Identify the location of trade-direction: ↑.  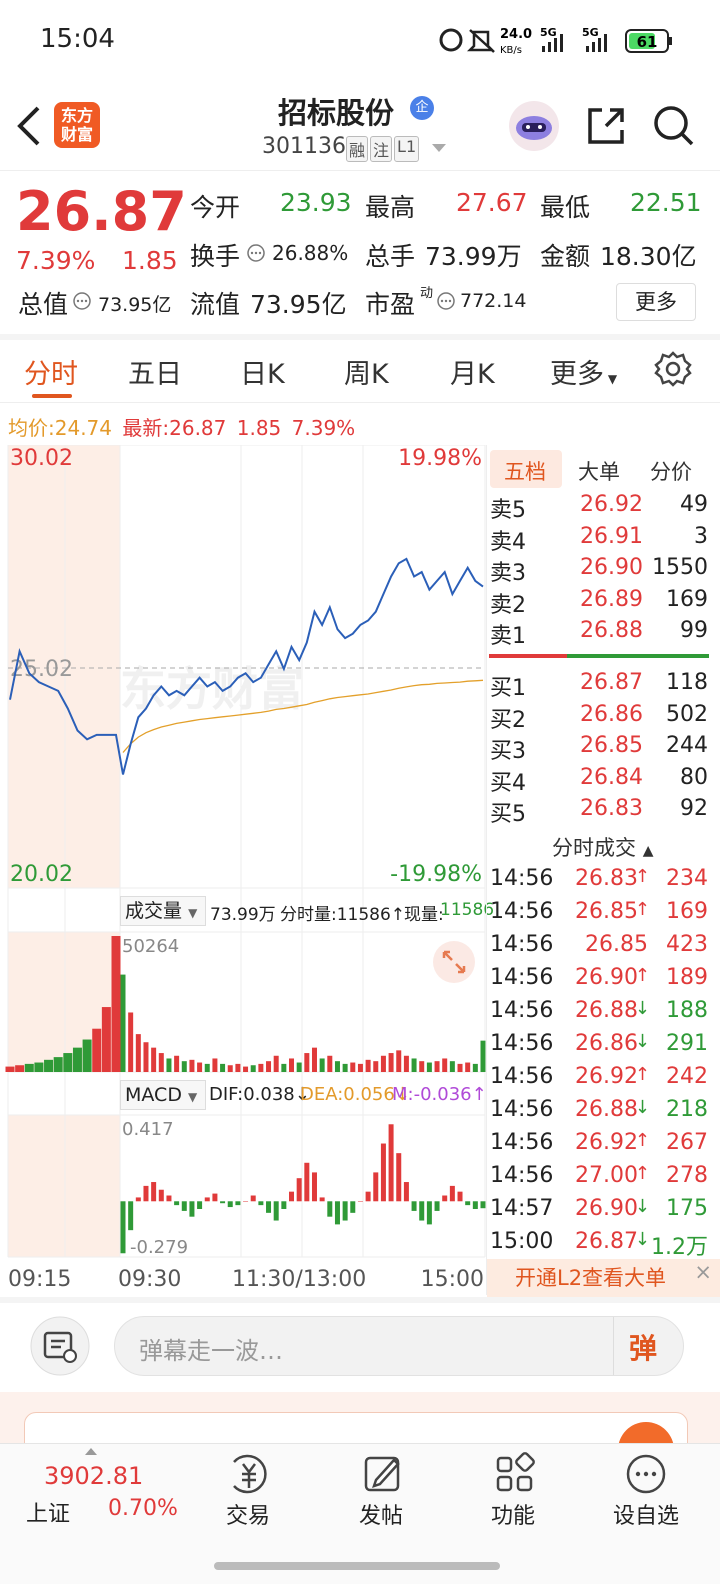
(642, 1140).